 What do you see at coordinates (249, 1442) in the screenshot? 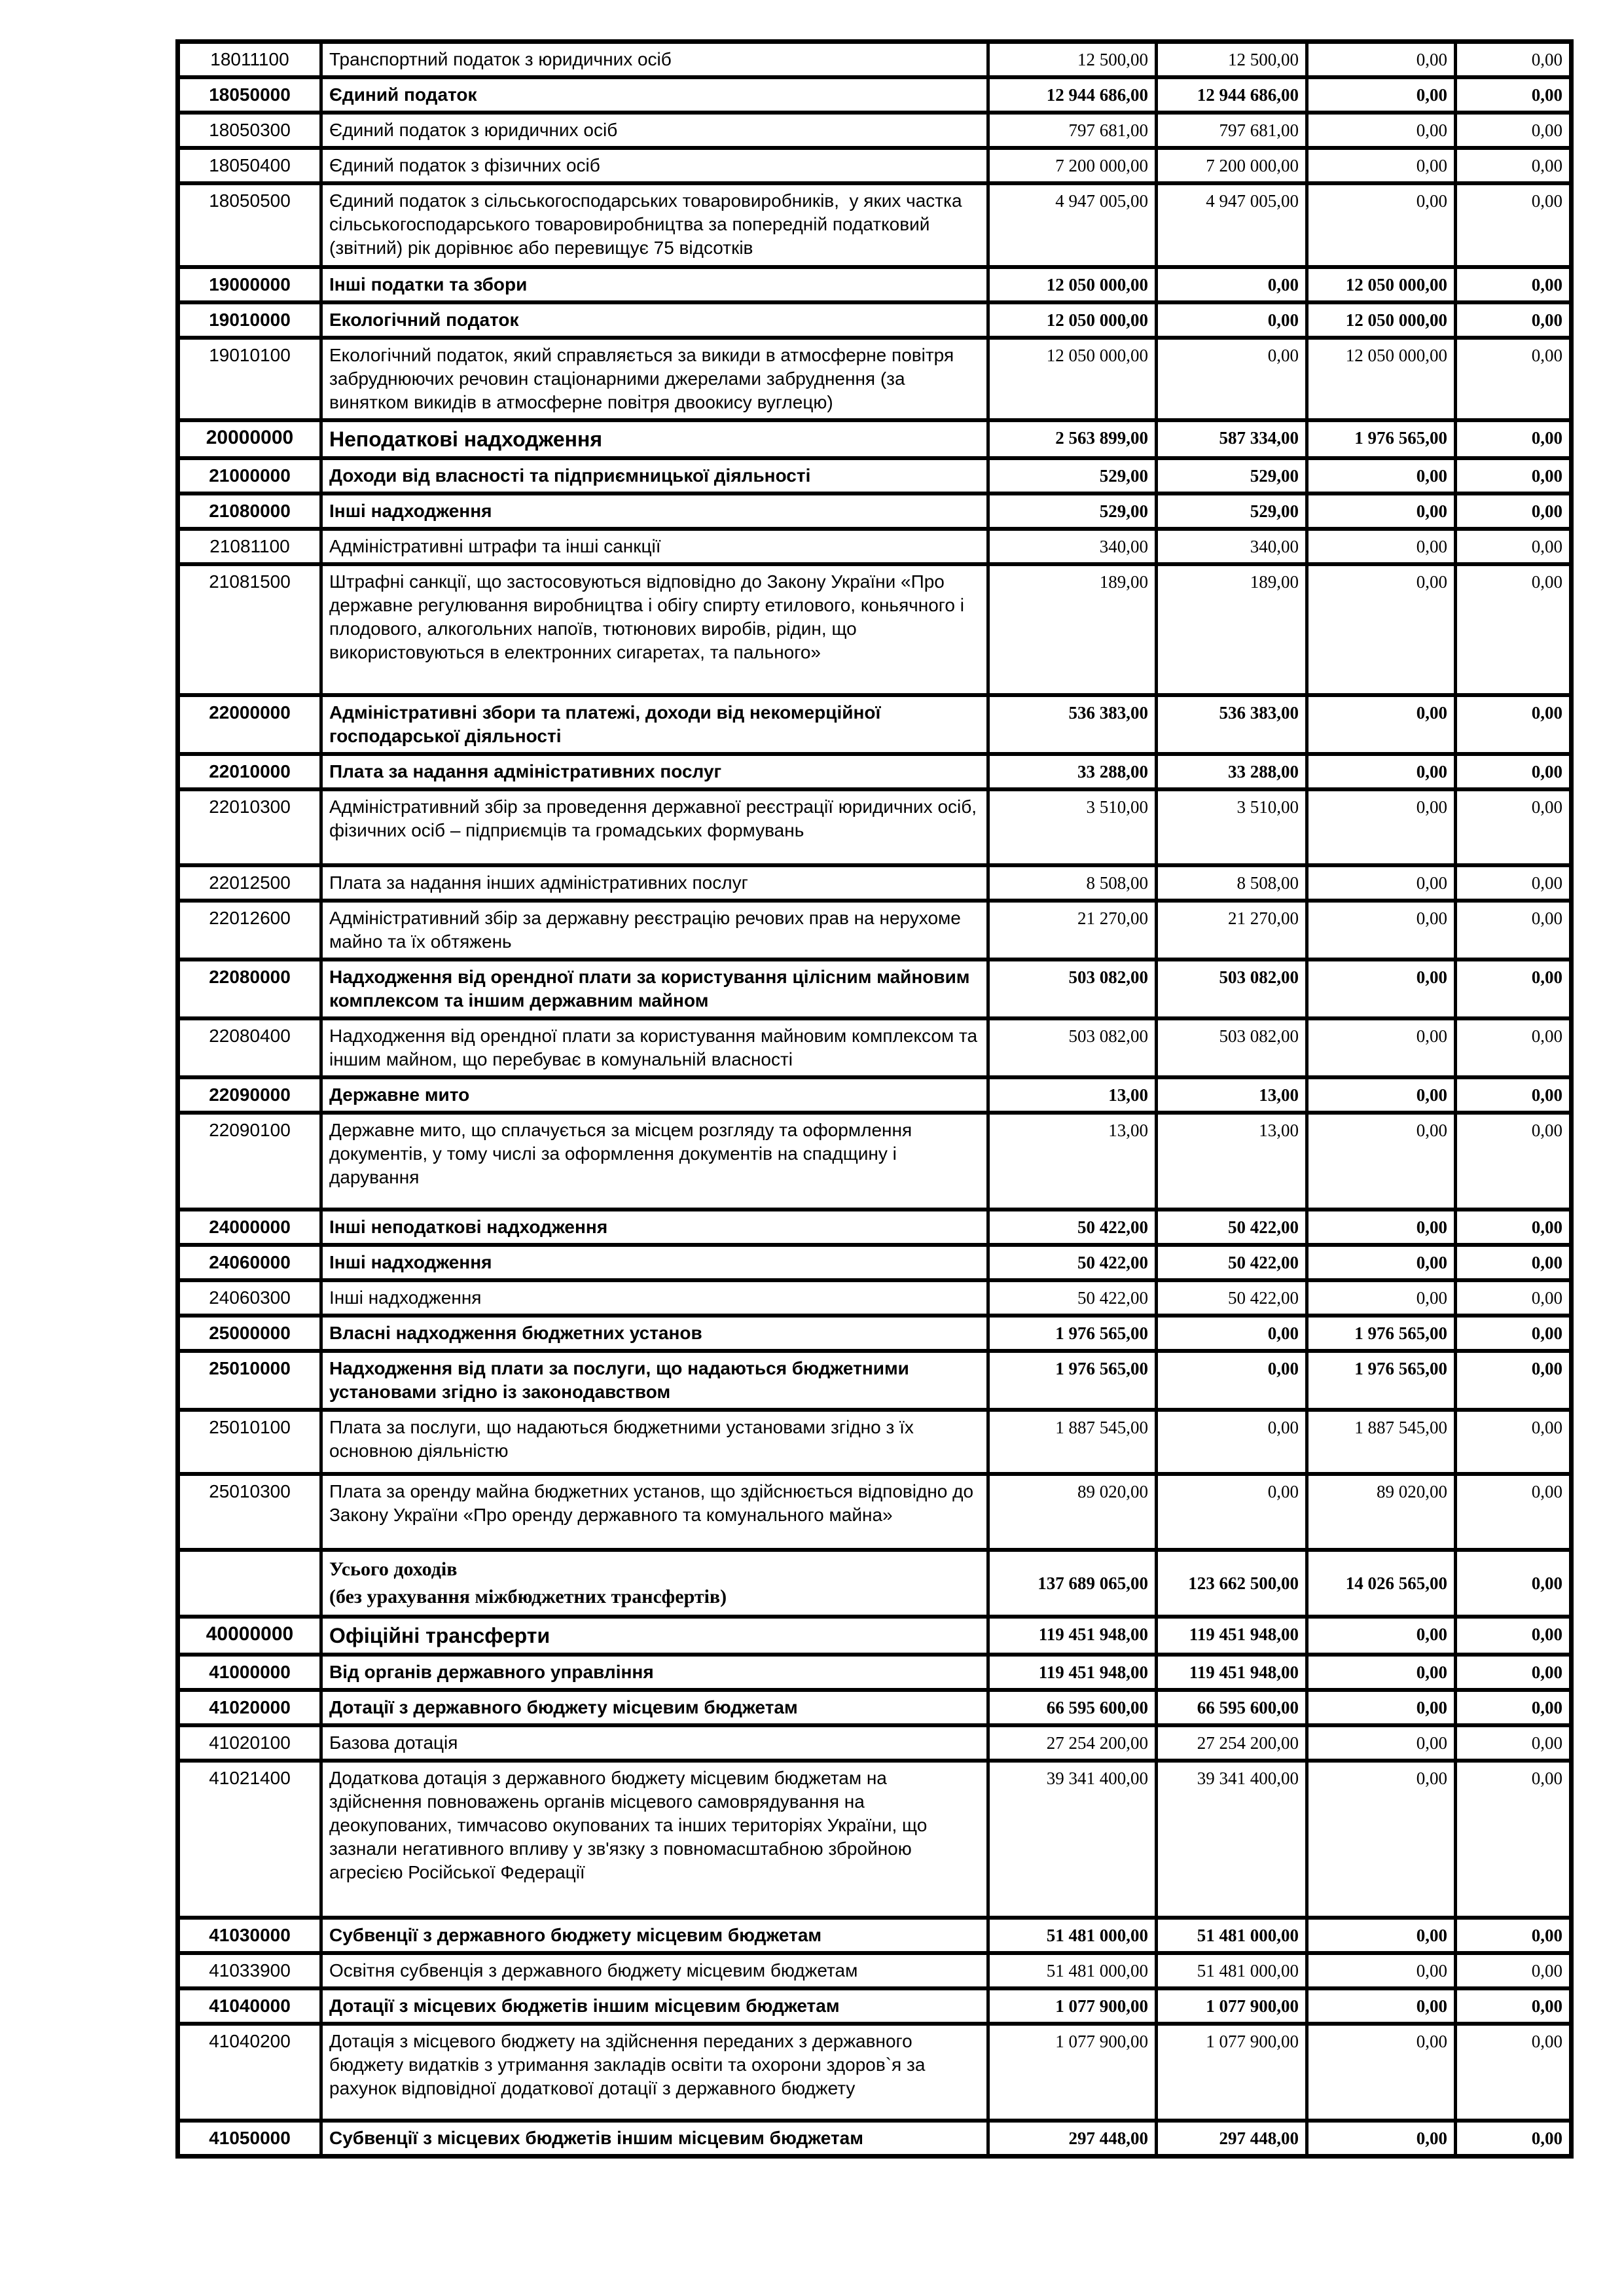
I see `row-code: 25010100` at bounding box center [249, 1442].